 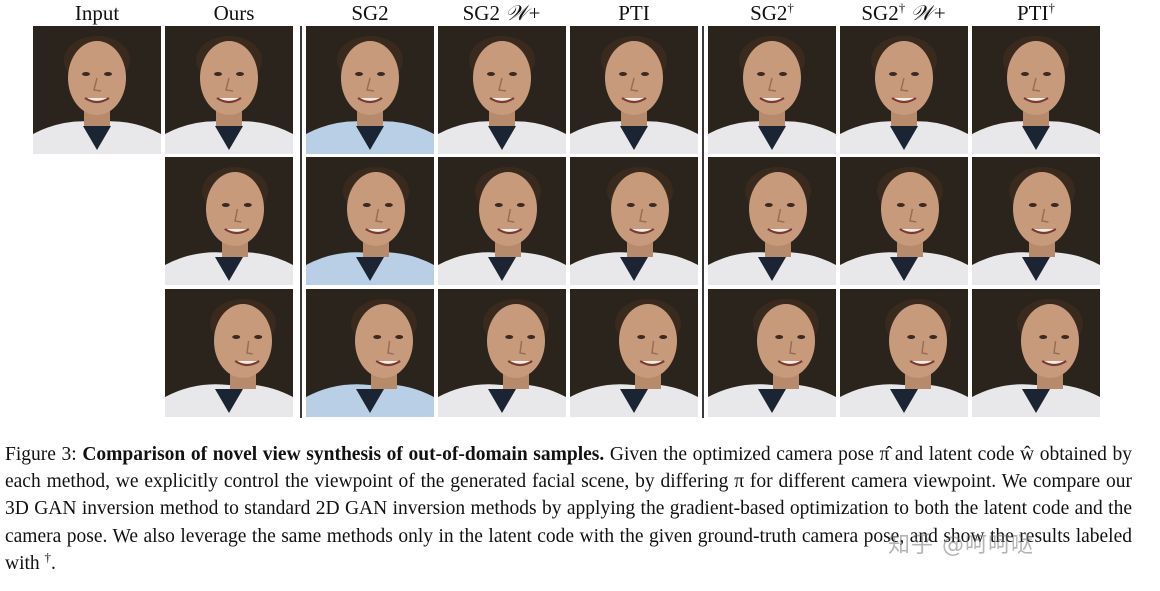 I want to click on header-sg2-dagger-w-plus: SG2† 𝒲+, so click(x=904, y=12).